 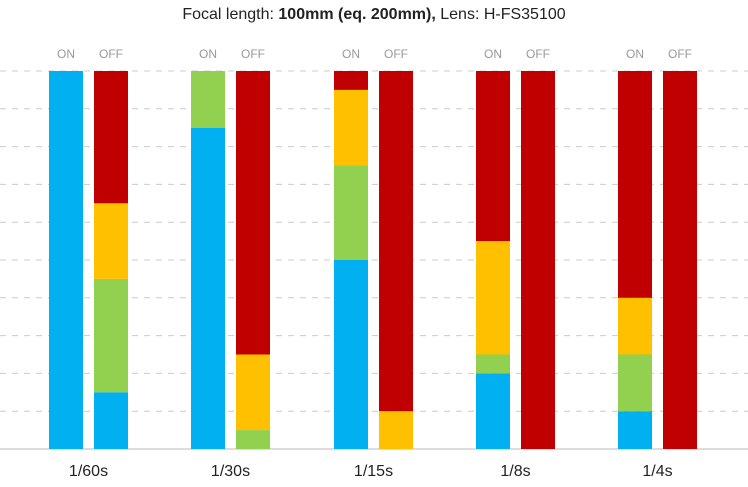 I want to click on category-label: 1/4s, so click(x=657, y=471).